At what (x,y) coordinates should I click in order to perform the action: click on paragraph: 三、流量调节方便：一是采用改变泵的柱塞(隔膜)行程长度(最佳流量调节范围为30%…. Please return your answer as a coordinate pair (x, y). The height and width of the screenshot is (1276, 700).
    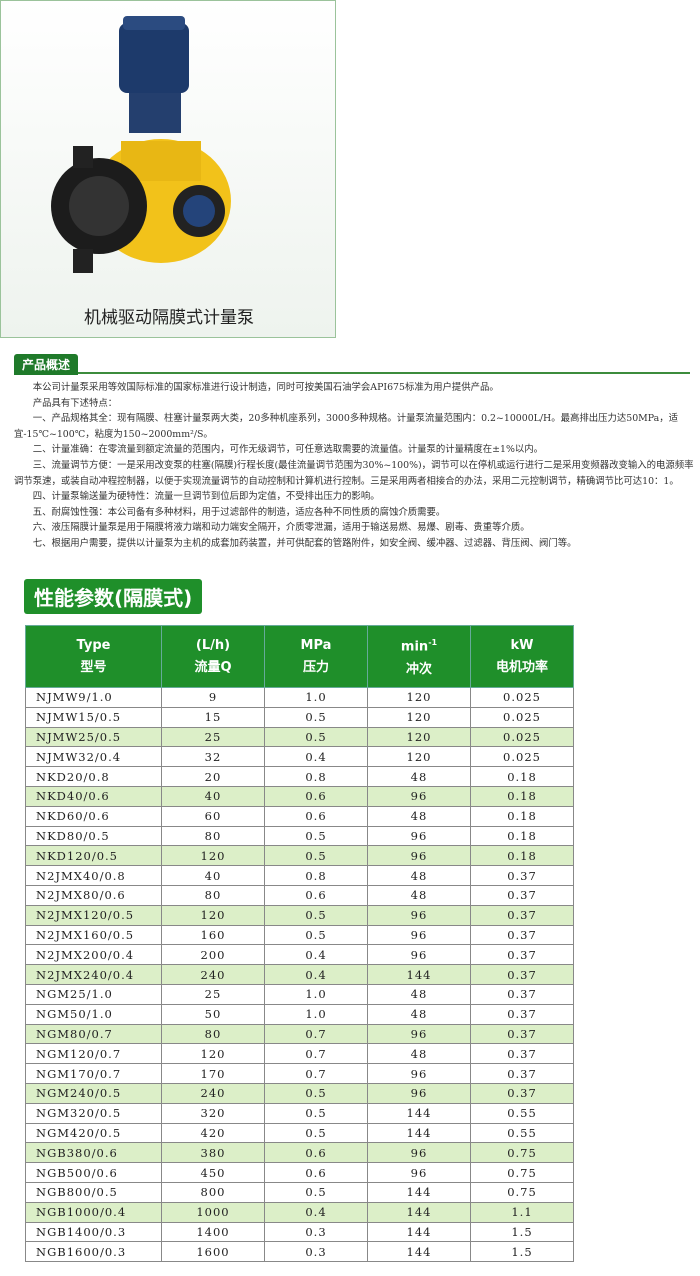
    Looking at the image, I should click on (354, 473).